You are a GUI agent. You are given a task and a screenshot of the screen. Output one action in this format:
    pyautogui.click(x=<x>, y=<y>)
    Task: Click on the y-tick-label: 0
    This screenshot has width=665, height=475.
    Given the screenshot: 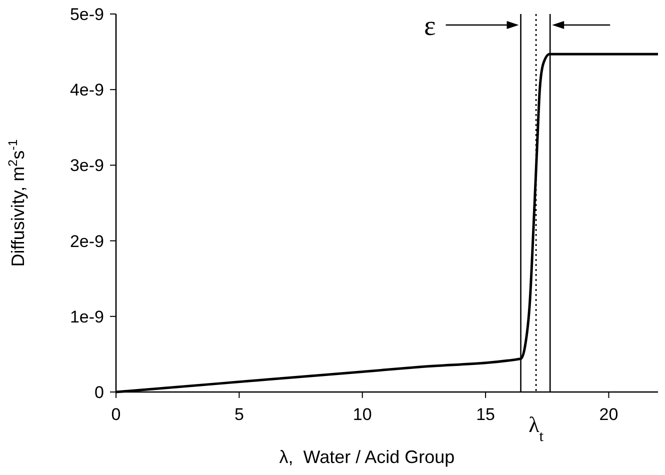 What is the action you would take?
    pyautogui.click(x=99, y=392)
    